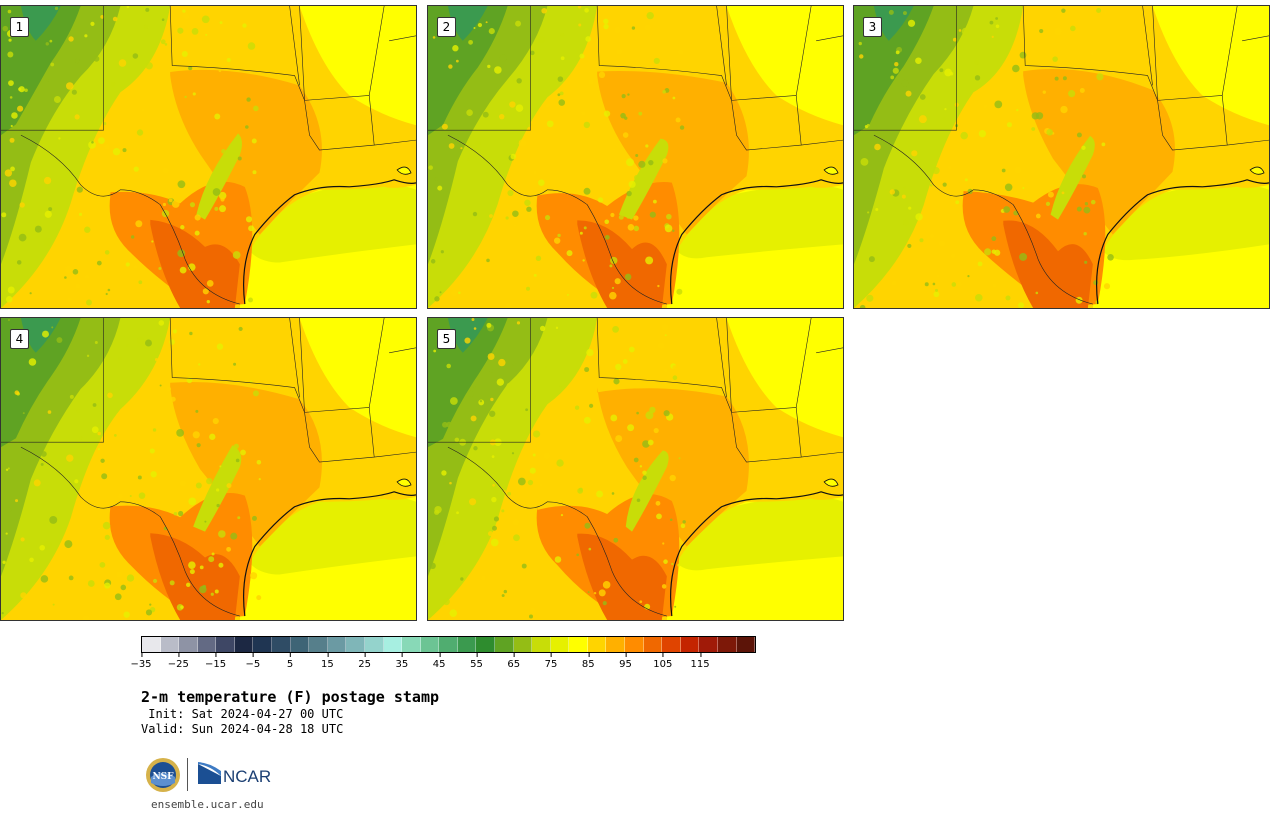  I want to click on land-orange, so click(246, 464).